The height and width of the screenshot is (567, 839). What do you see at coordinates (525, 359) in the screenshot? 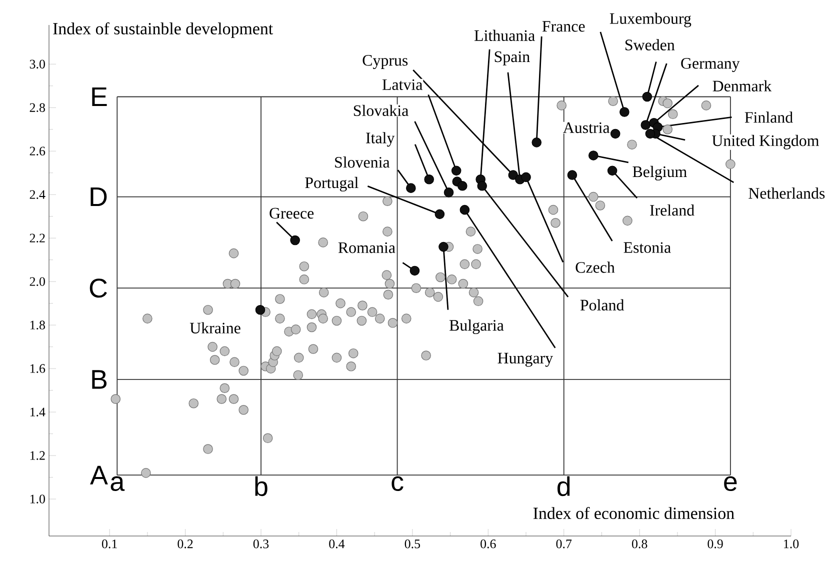
I see `annotation: Hungary` at bounding box center [525, 359].